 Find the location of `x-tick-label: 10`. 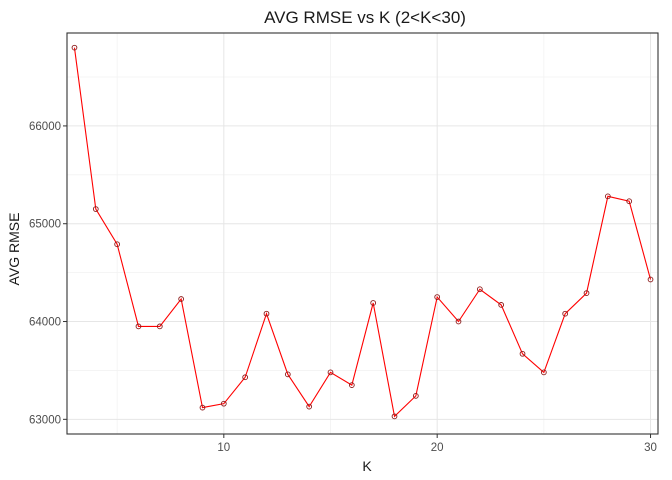

x-tick-label: 10 is located at coordinates (223, 448).